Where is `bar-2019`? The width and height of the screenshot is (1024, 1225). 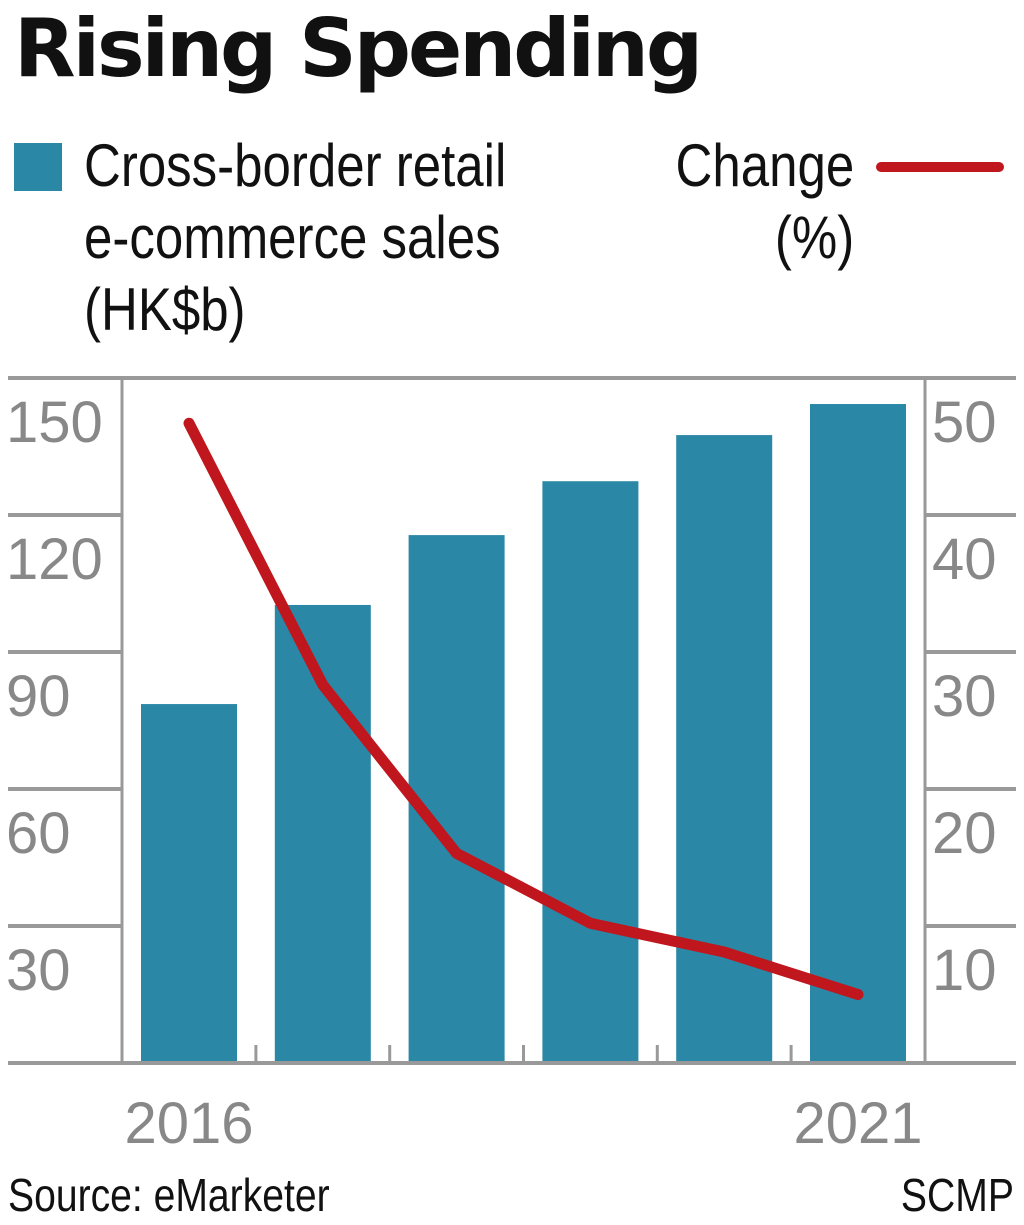
bar-2019 is located at coordinates (590, 772).